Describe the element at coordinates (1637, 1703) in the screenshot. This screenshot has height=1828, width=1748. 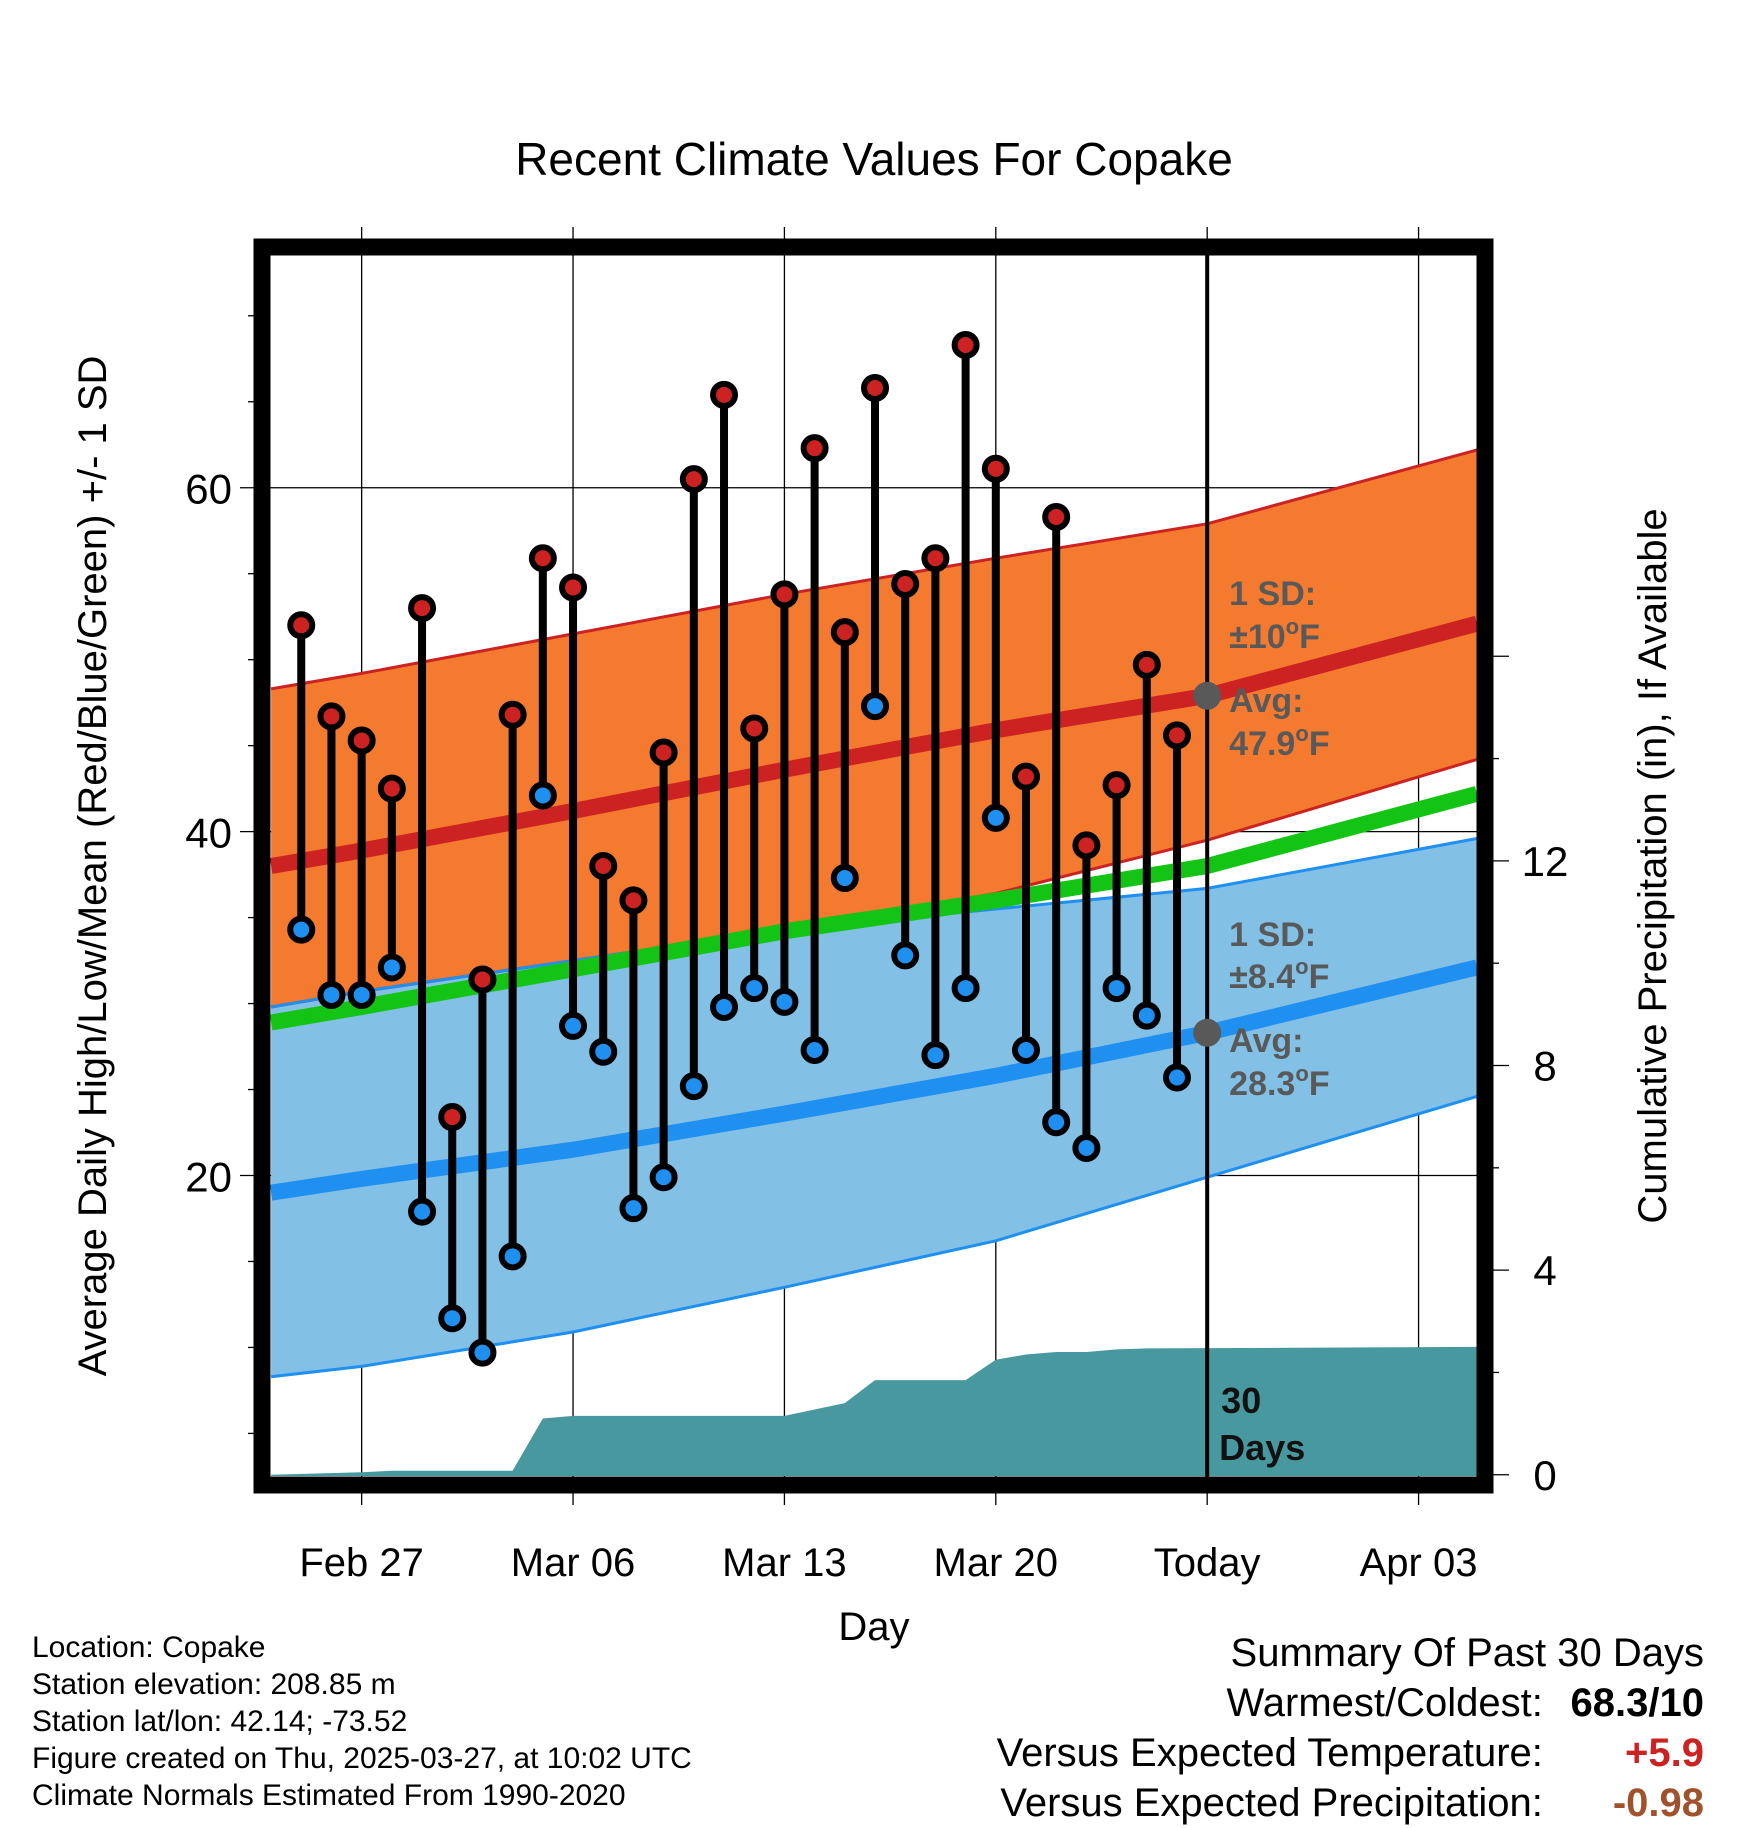
I see `warmest-coldest-value: 68.3/10` at that location.